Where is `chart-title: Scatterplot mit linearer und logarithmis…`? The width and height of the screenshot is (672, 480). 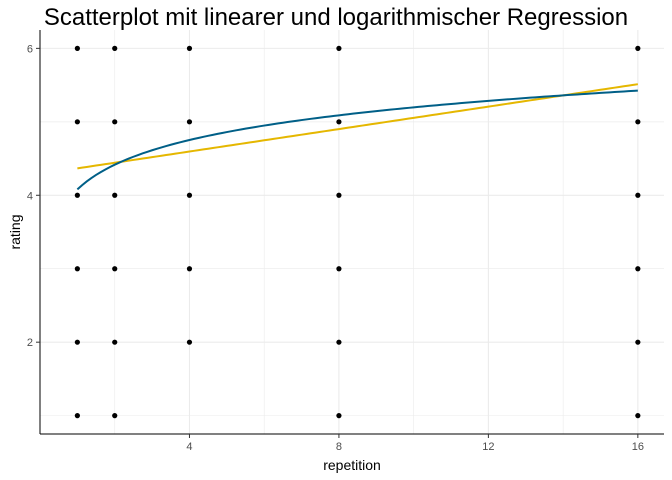
chart-title: Scatterplot mit linearer und logarithmis… is located at coordinates (336, 17).